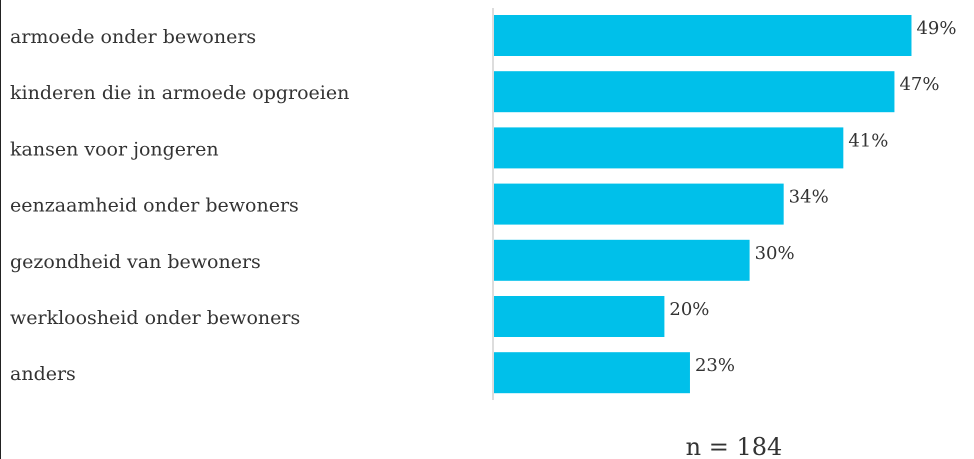 The image size is (974, 459). I want to click on value-label: 49%, so click(936, 28).